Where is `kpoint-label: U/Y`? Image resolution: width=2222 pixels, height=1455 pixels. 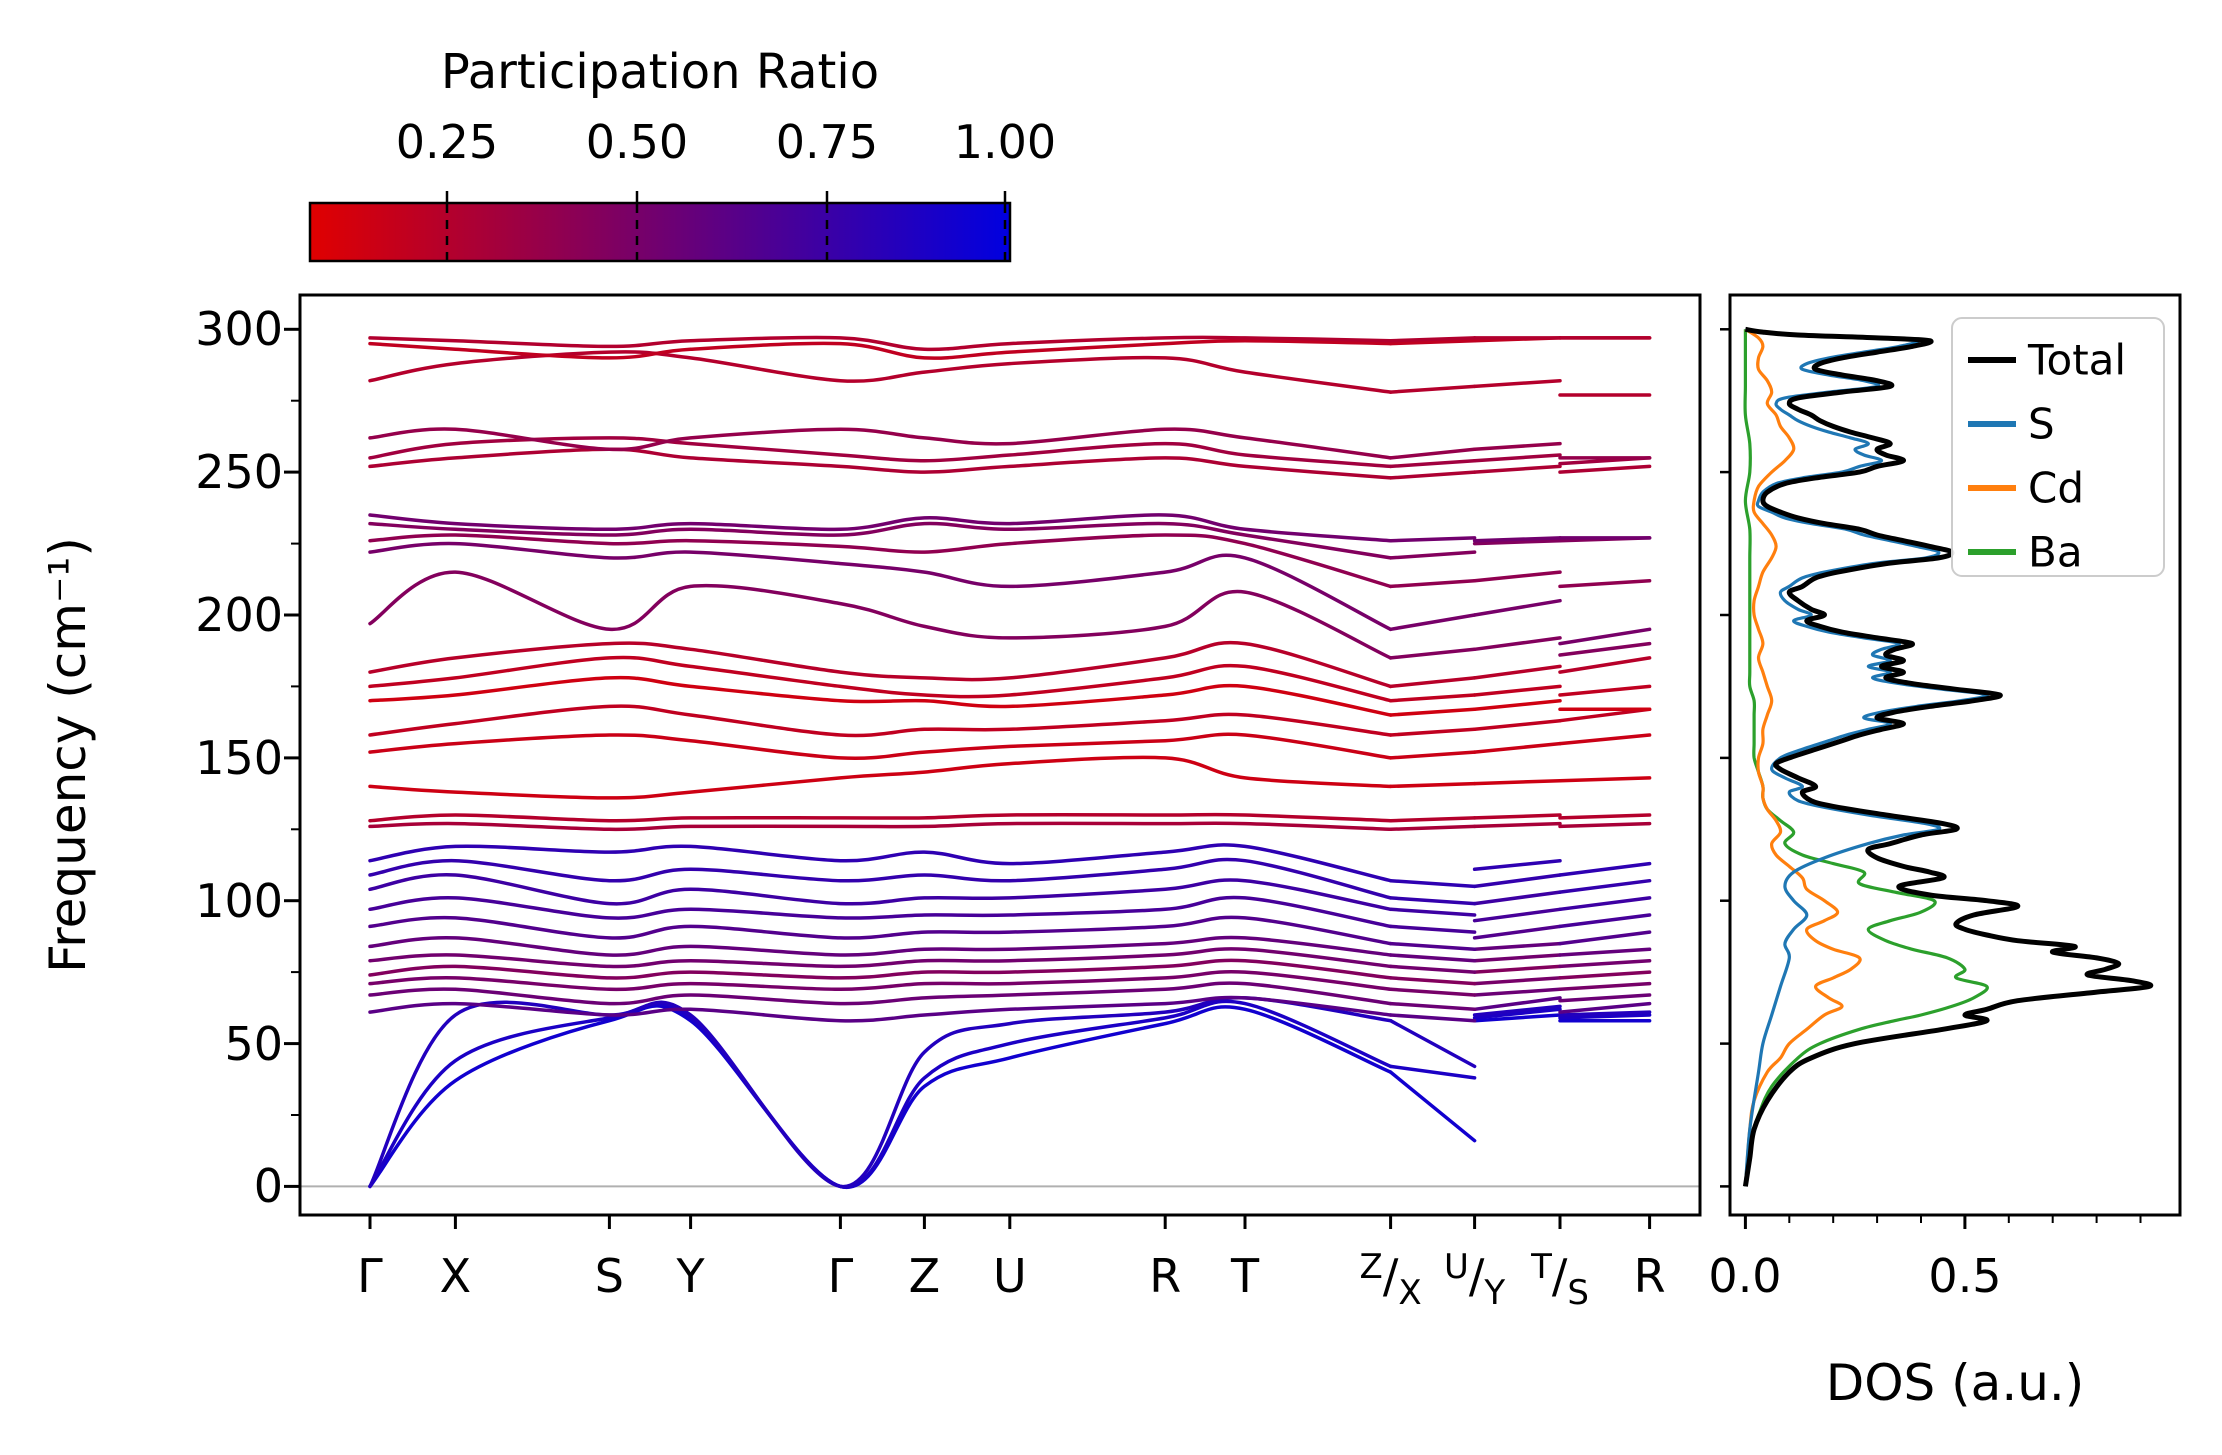 kpoint-label: U/Y is located at coordinates (1474, 1280).